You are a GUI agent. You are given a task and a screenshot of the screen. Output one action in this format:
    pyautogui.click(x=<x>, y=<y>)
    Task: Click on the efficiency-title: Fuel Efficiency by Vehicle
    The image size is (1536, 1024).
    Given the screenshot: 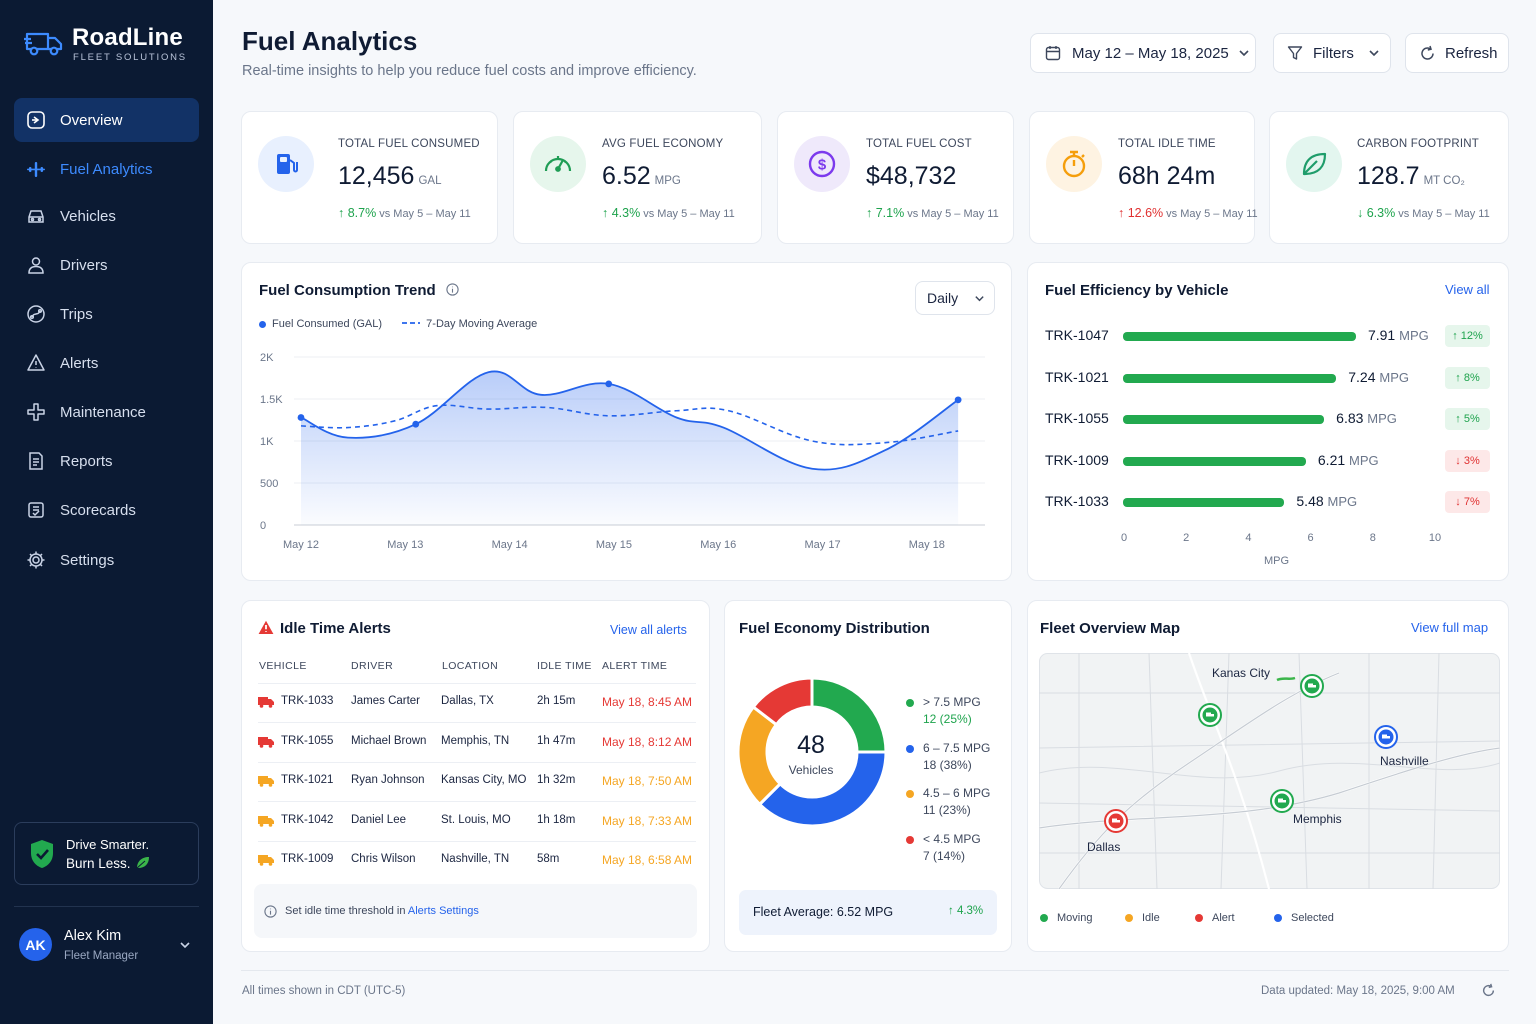 What is the action you would take?
    pyautogui.click(x=1137, y=290)
    